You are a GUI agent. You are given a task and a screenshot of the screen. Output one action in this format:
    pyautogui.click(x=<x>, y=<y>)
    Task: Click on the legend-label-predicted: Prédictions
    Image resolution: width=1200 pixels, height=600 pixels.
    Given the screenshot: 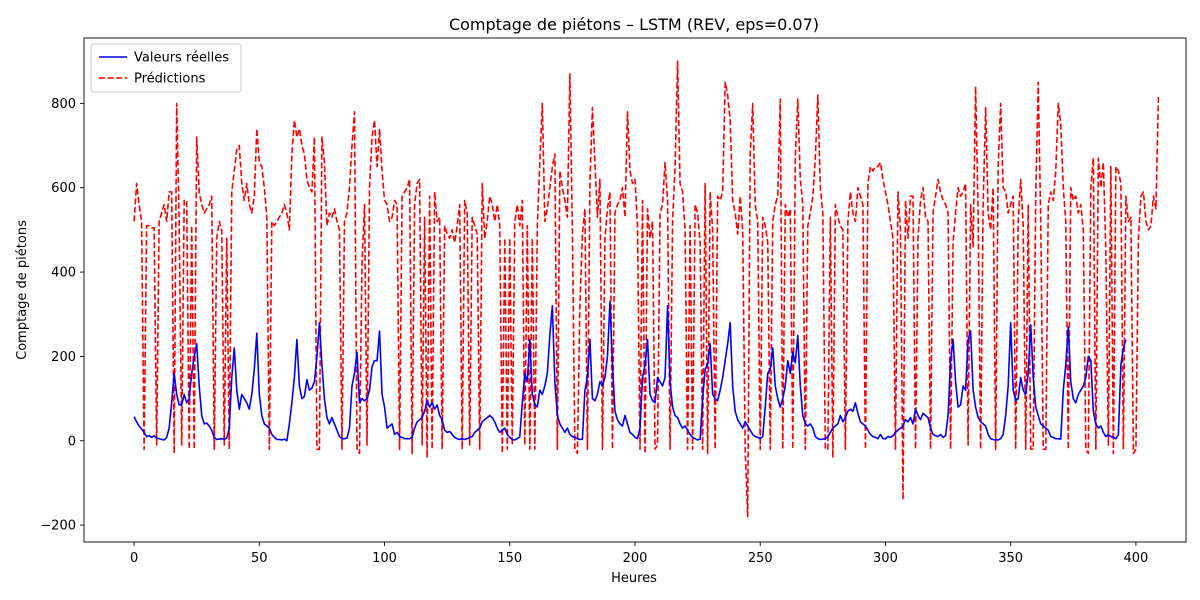 What is the action you would take?
    pyautogui.click(x=170, y=79)
    